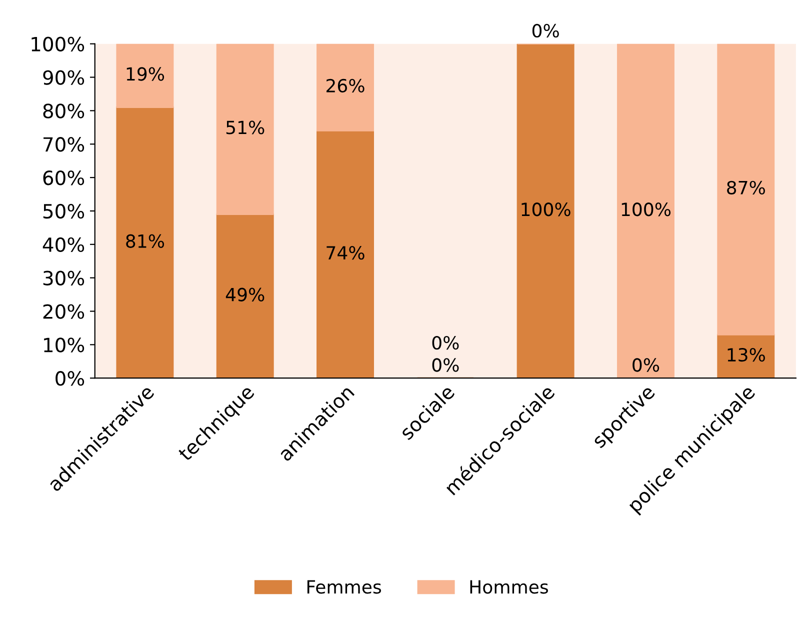  What do you see at coordinates (64, 345) in the screenshot?
I see `y-tick-label: 10%` at bounding box center [64, 345].